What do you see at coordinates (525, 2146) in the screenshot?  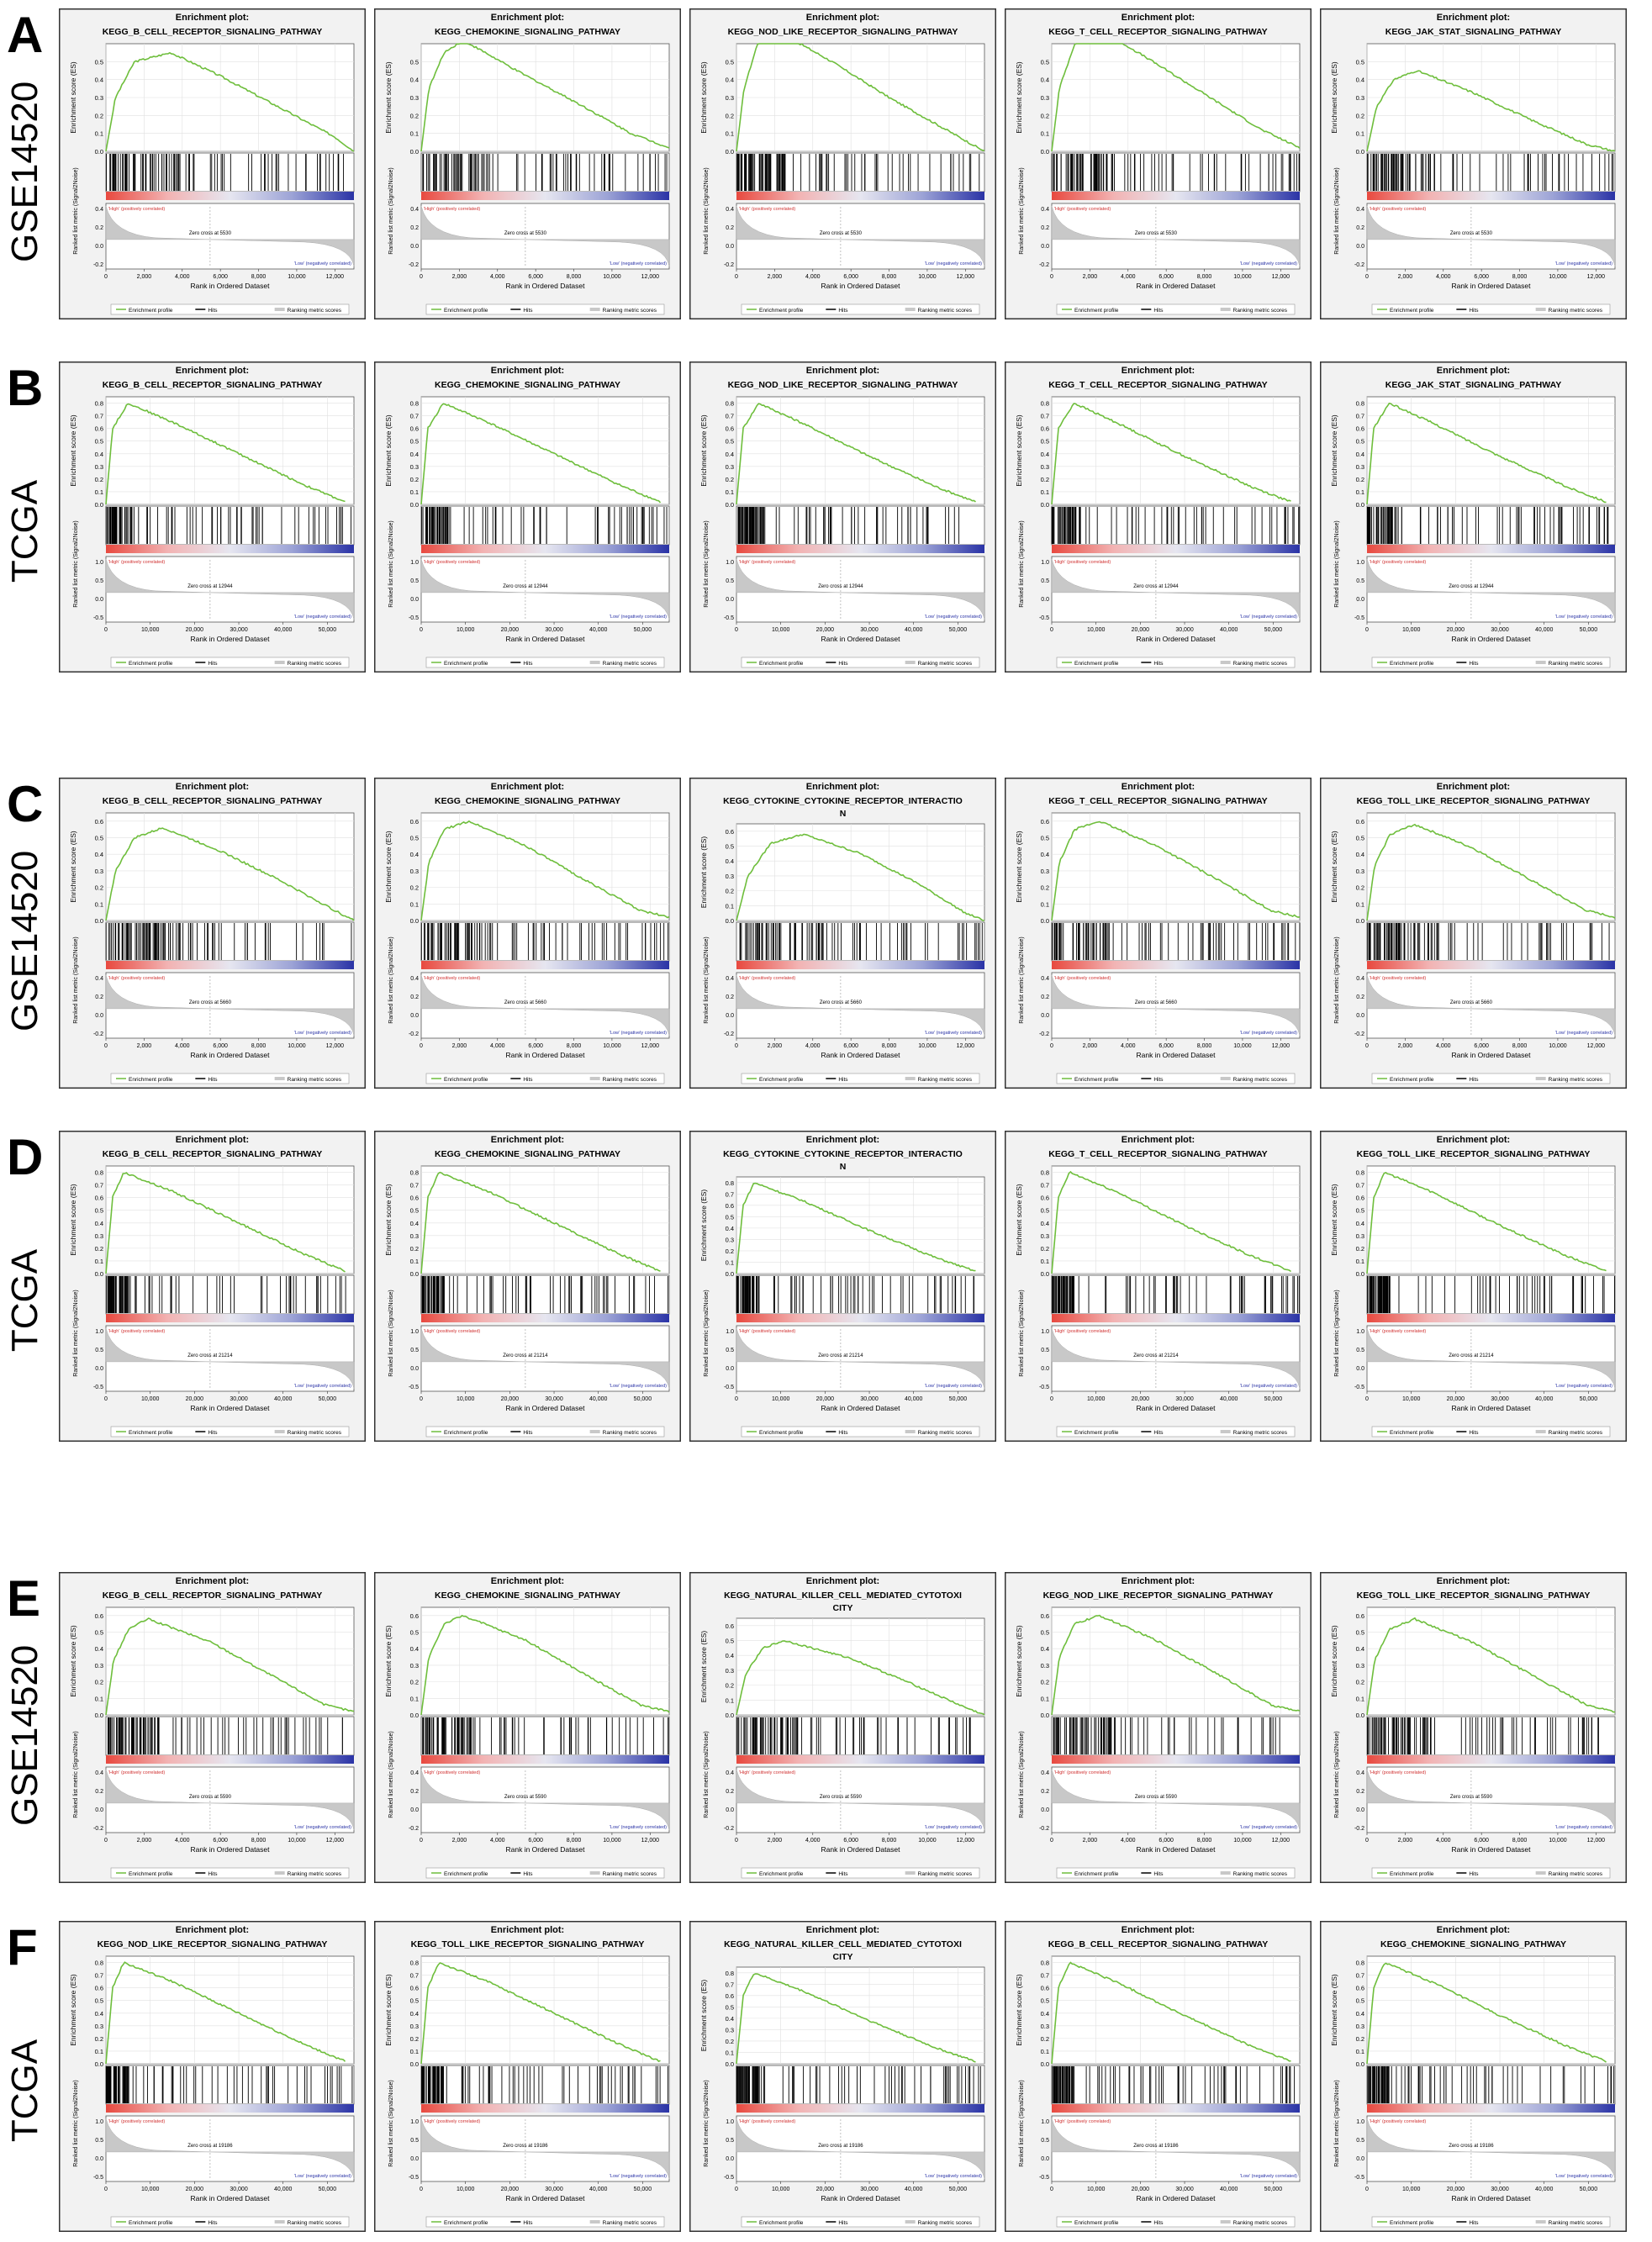 I see `zero-cross-label: Zero cross at 19186` at bounding box center [525, 2146].